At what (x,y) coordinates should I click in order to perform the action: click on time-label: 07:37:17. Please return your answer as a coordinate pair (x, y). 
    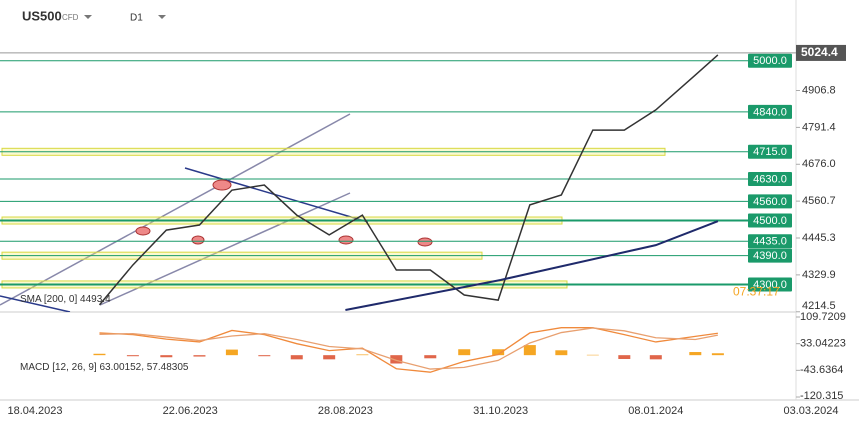
    Looking at the image, I should click on (756, 292).